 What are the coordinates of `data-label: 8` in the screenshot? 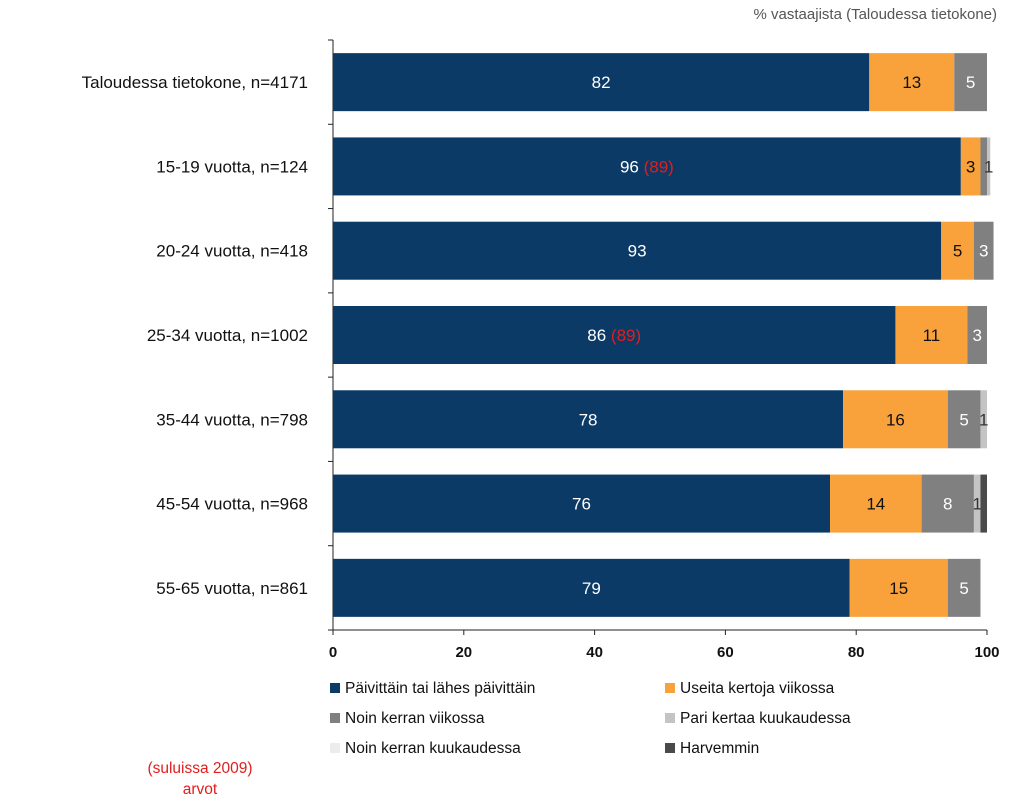 It's located at (947, 504).